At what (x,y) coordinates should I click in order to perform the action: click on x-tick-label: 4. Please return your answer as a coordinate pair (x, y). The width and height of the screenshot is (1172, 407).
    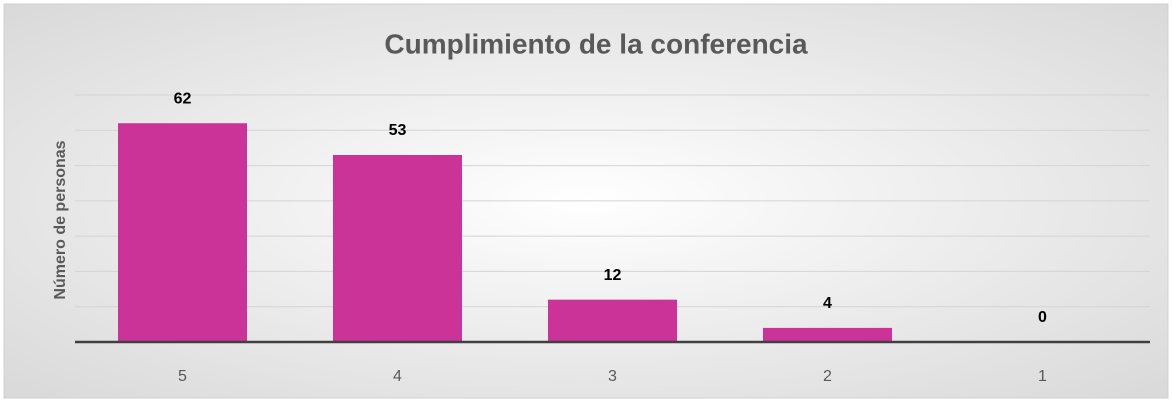
    Looking at the image, I should click on (397, 376).